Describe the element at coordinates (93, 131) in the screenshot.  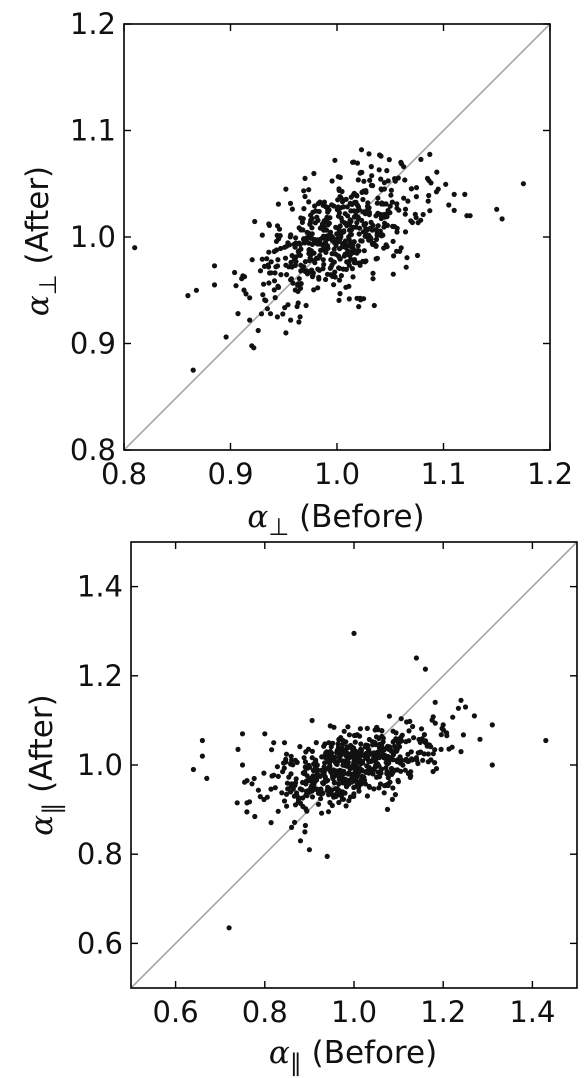
I see `y-tick-label: 1.1` at that location.